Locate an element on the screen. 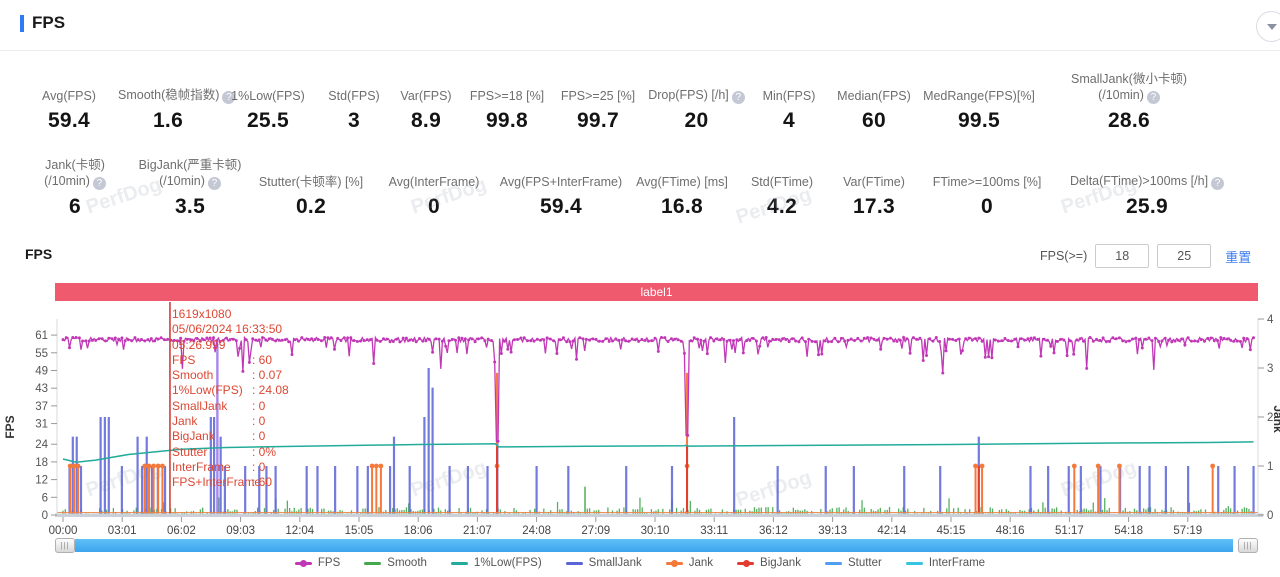 This screenshot has width=1280, height=577. stat-median-fps: Median(FPS) 60 is located at coordinates (874, 101).